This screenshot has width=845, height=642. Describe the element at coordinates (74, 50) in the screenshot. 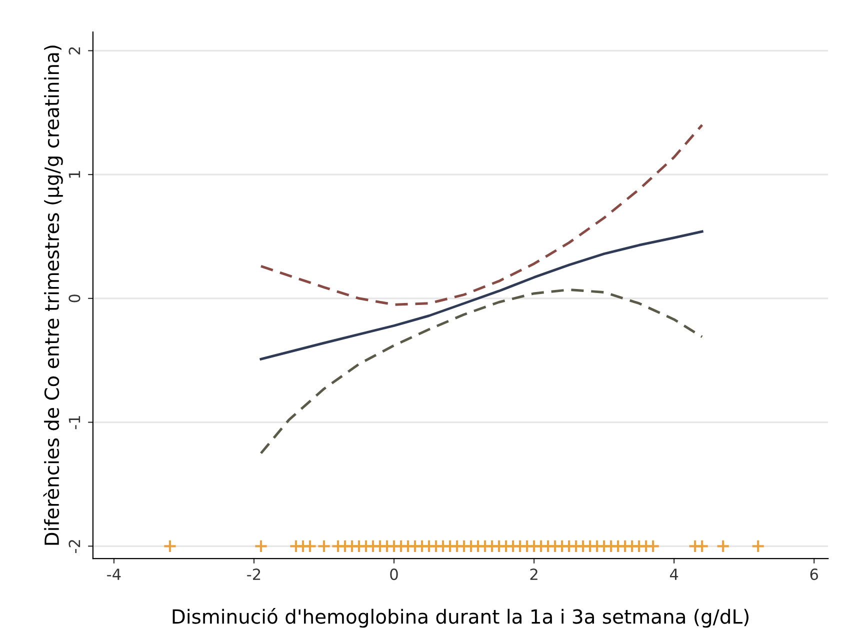

I see `y-tick-label: 2` at that location.